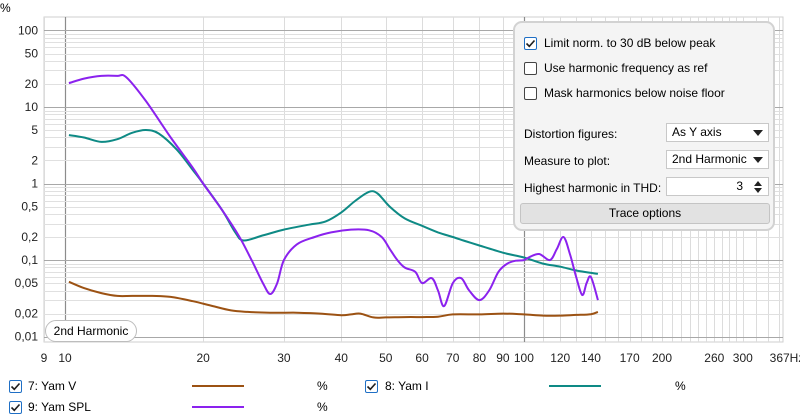 The height and width of the screenshot is (419, 800). What do you see at coordinates (739, 186) in the screenshot?
I see `highest-harmonic-value: 3` at bounding box center [739, 186].